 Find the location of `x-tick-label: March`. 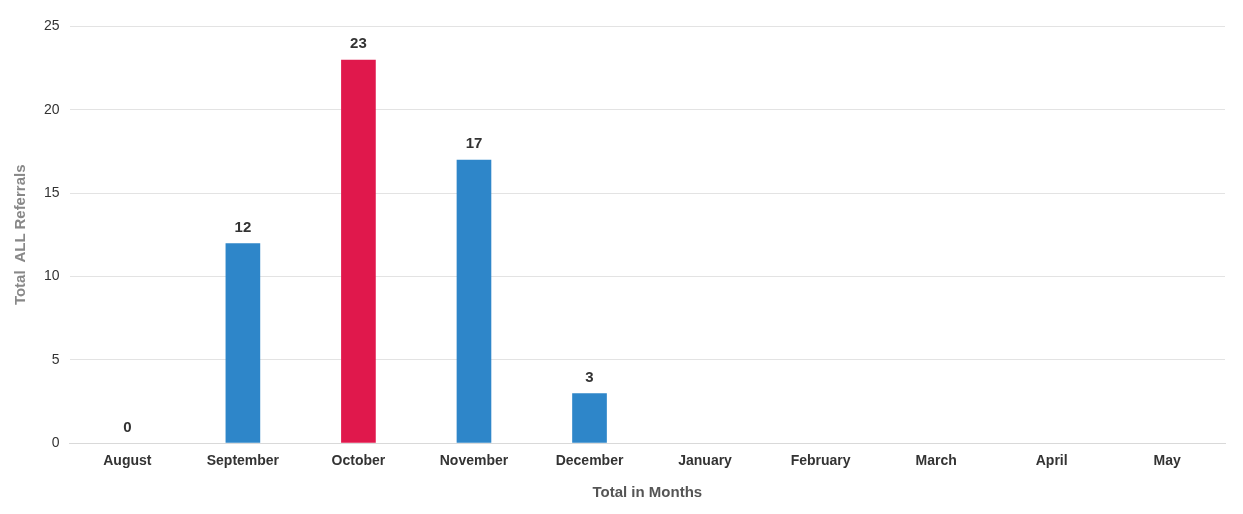

x-tick-label: March is located at coordinates (936, 460).